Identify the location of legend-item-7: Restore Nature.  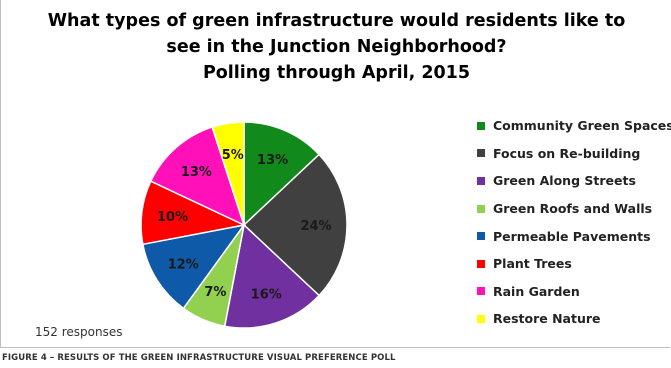
(574, 319).